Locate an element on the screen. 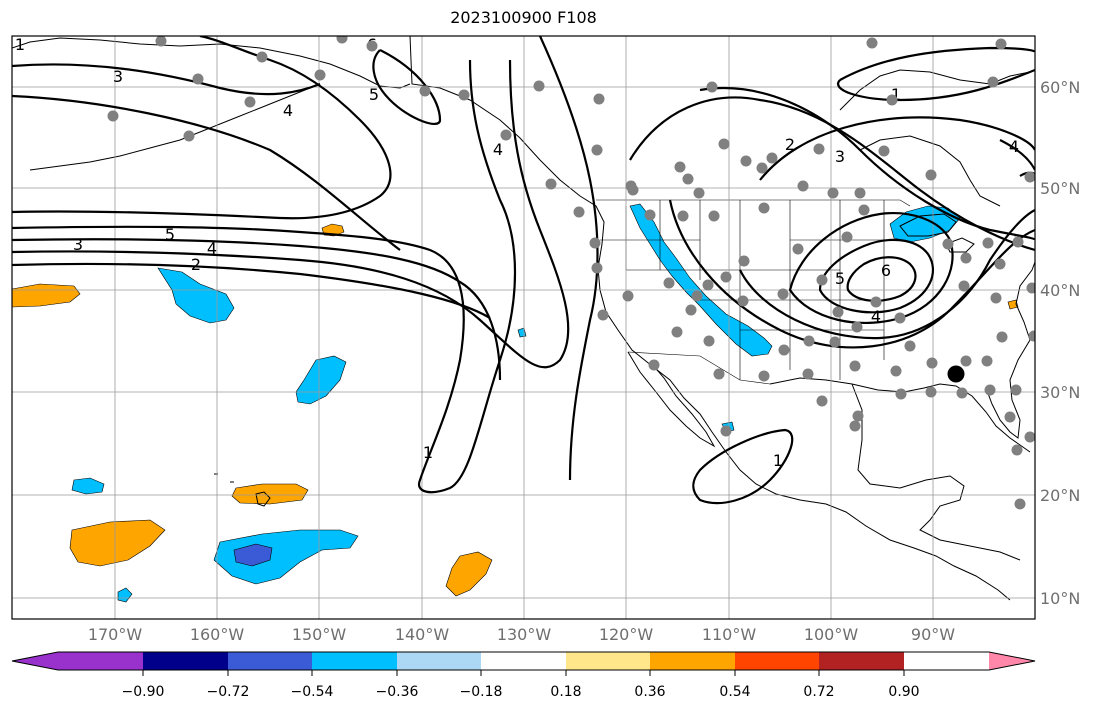 The height and width of the screenshot is (710, 1102). map-title: 2023100900 F108 is located at coordinates (523, 17).